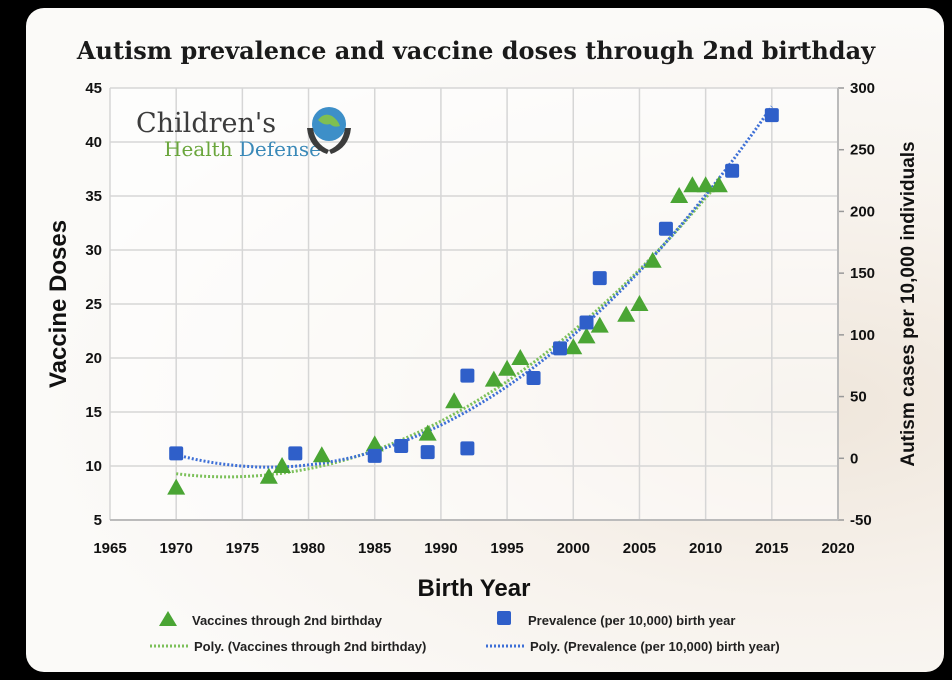  Describe the element at coordinates (93, 466) in the screenshot. I see `y-tick-label: 10` at that location.